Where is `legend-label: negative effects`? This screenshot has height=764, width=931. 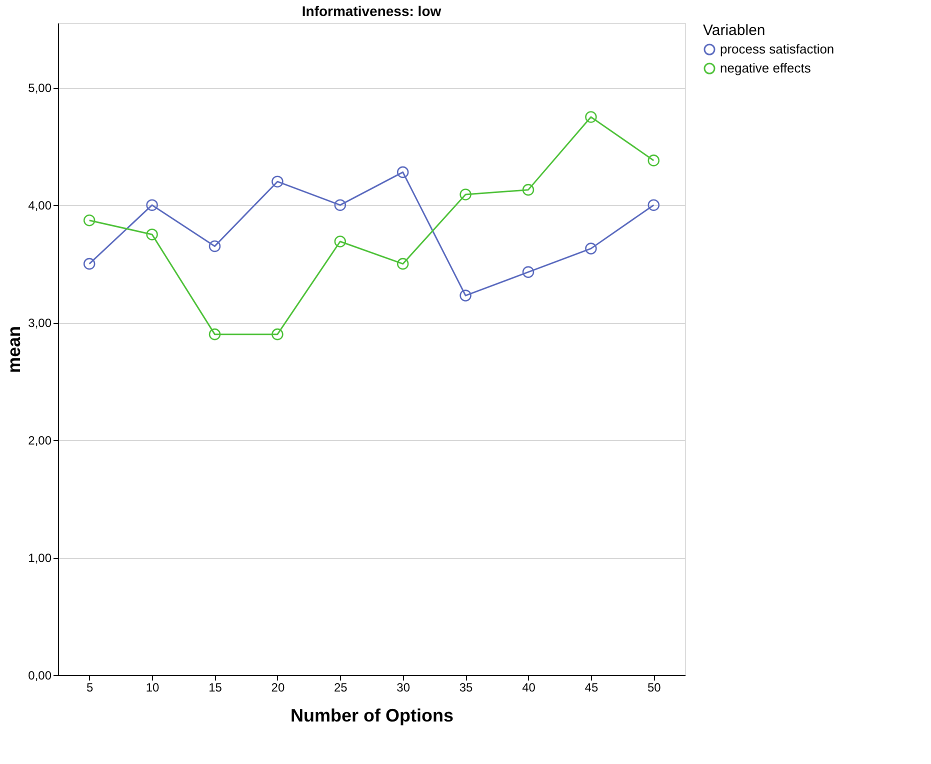 legend-label: negative effects is located at coordinates (766, 68).